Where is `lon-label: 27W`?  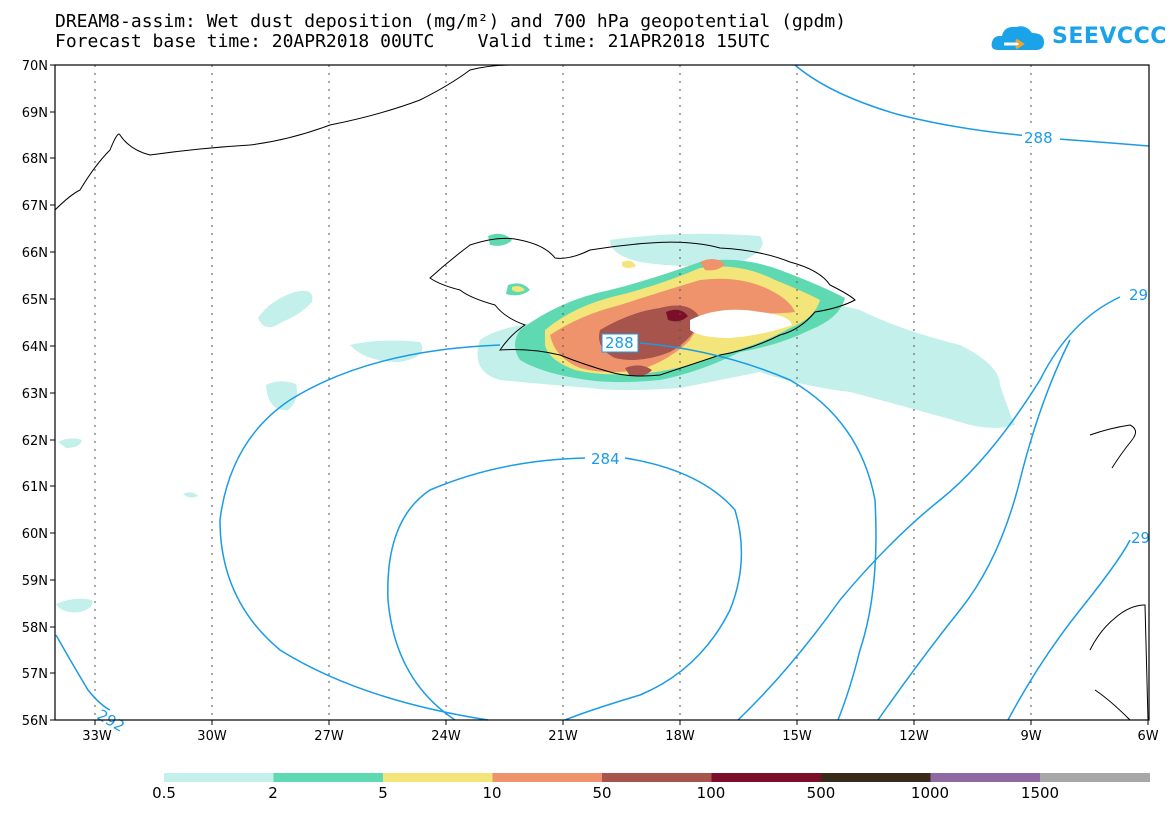 lon-label: 27W is located at coordinates (329, 736).